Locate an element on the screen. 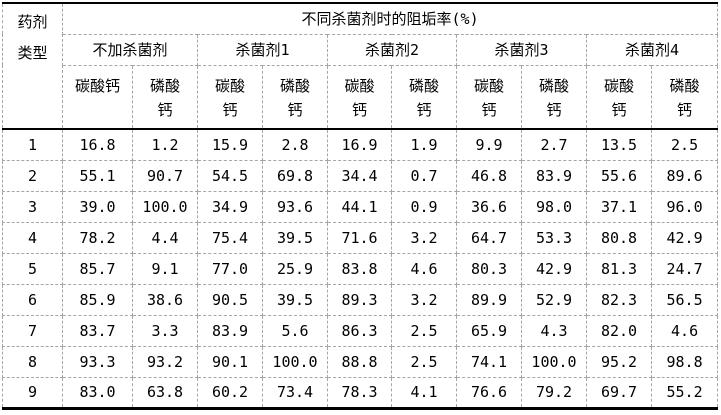  value-cell: 93.2 is located at coordinates (165, 361).